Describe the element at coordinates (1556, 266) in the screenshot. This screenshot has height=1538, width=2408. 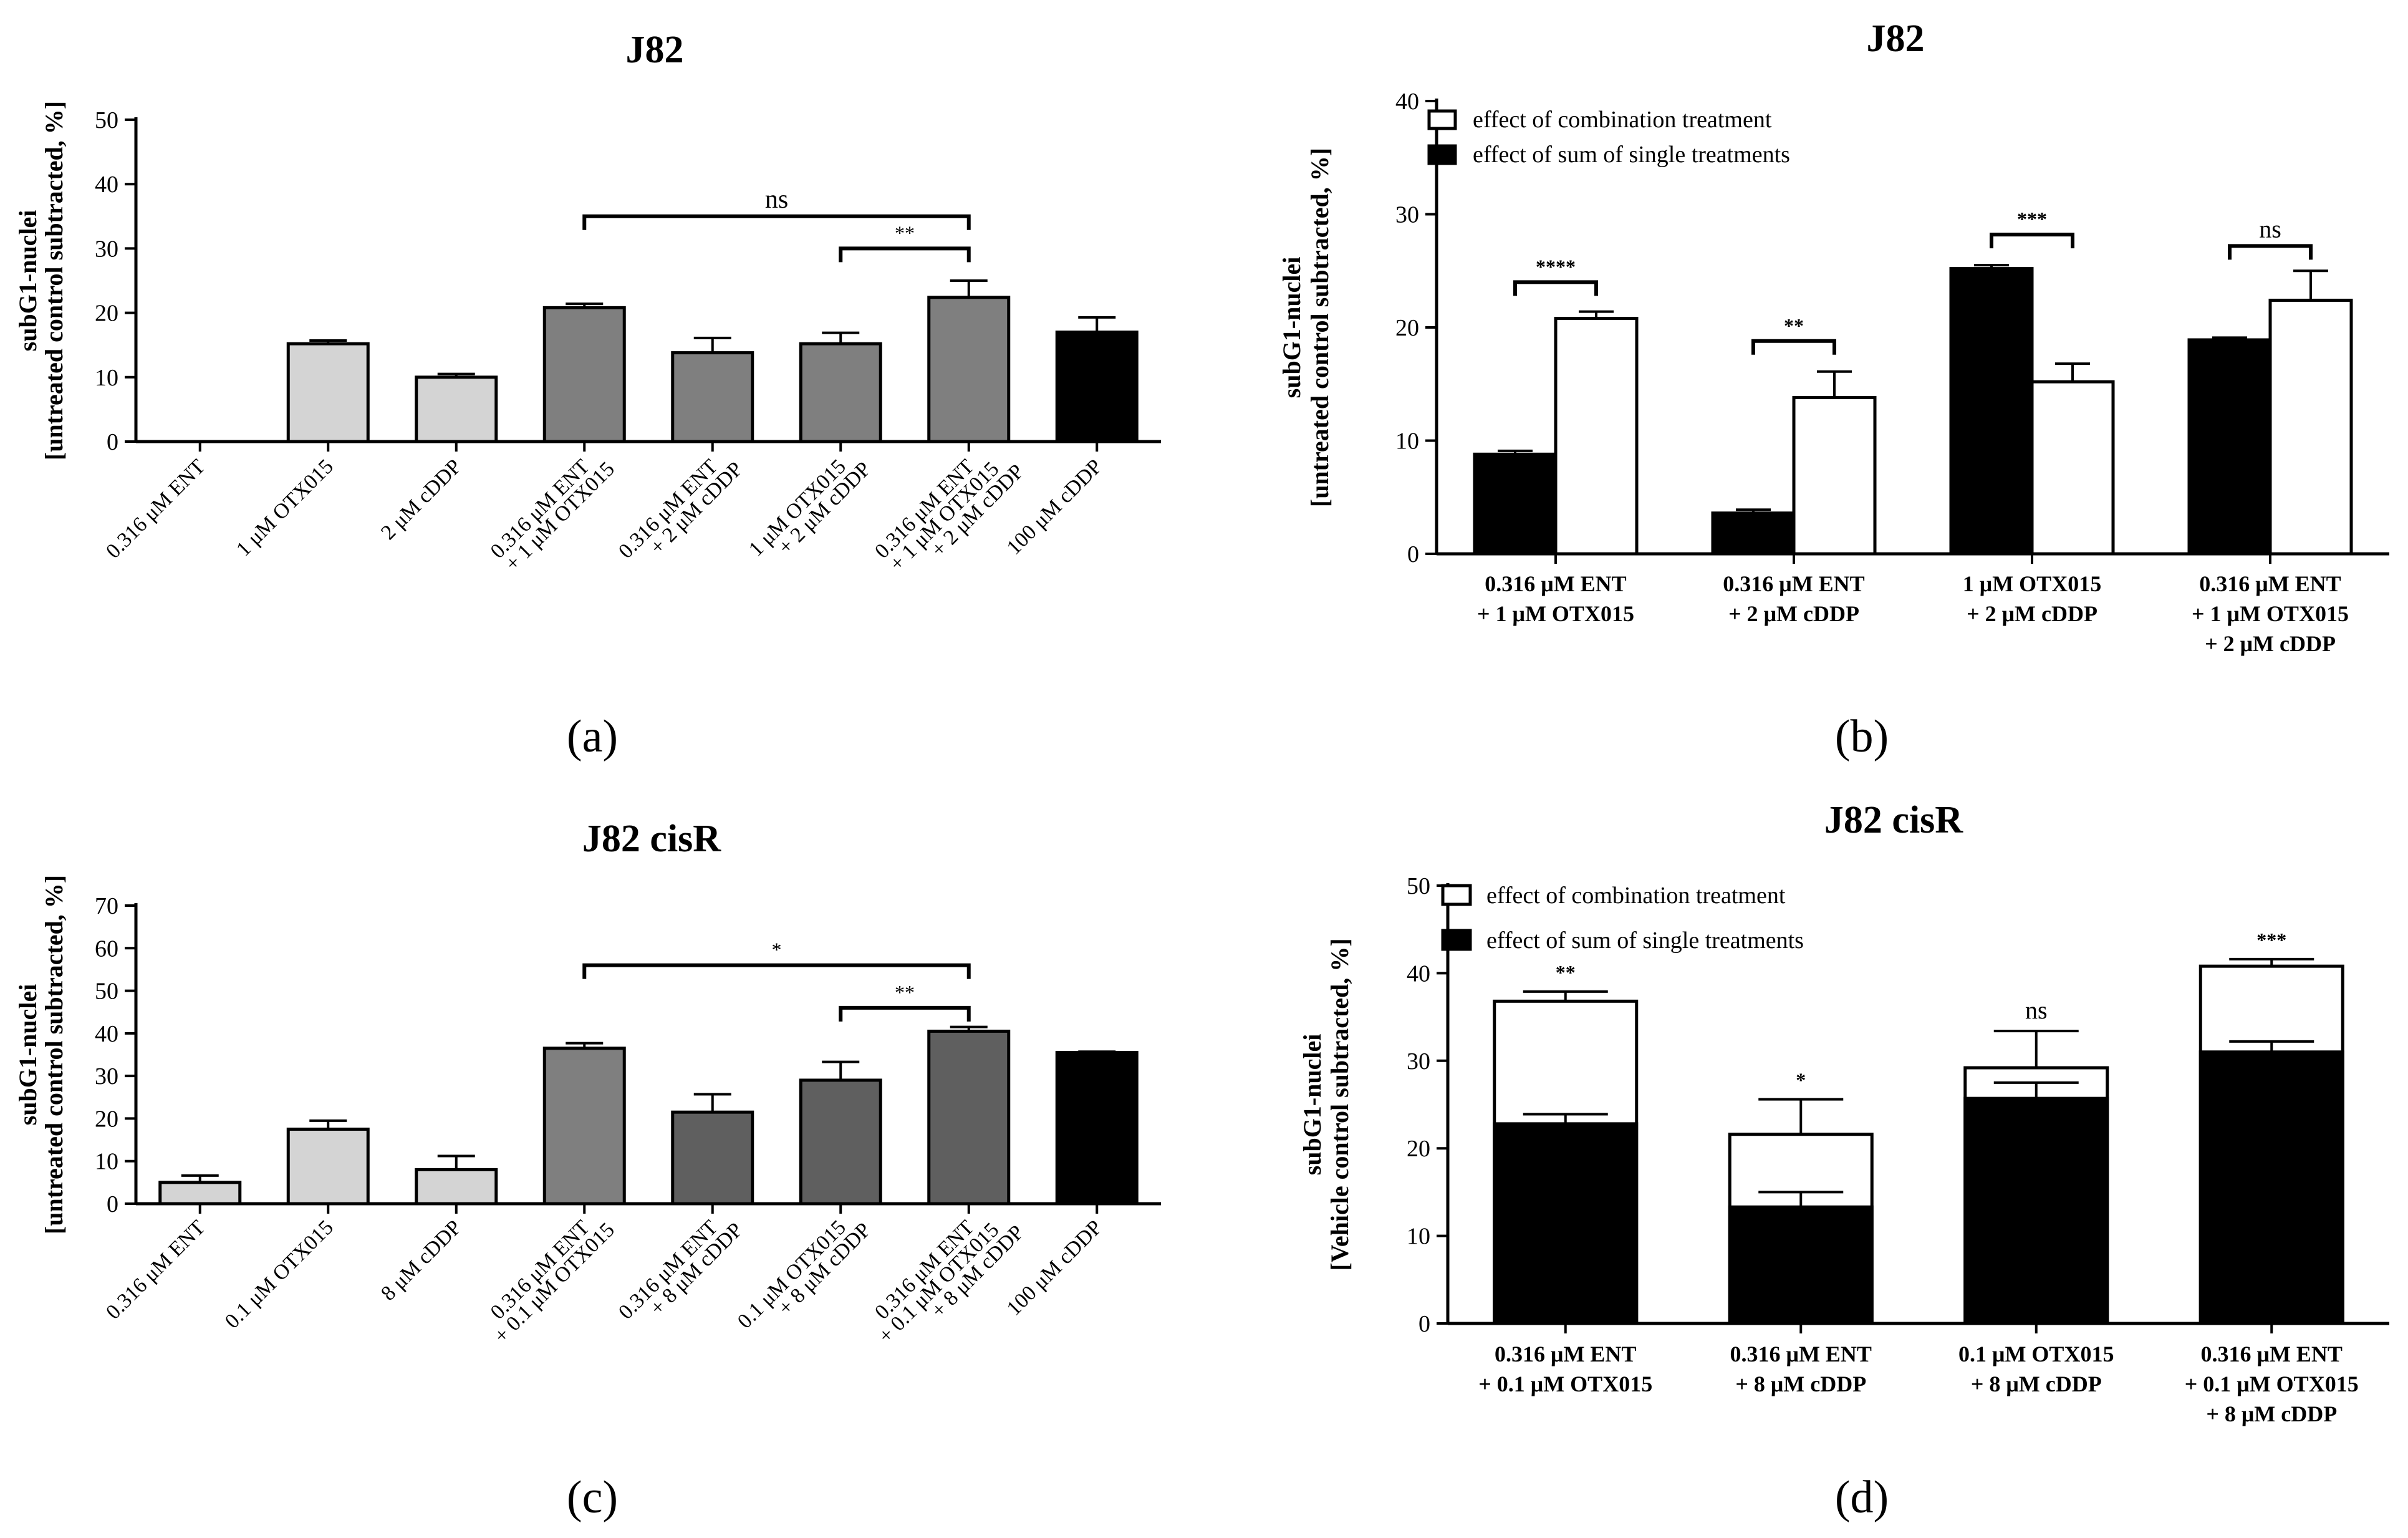
I see `significance-label: ****` at that location.